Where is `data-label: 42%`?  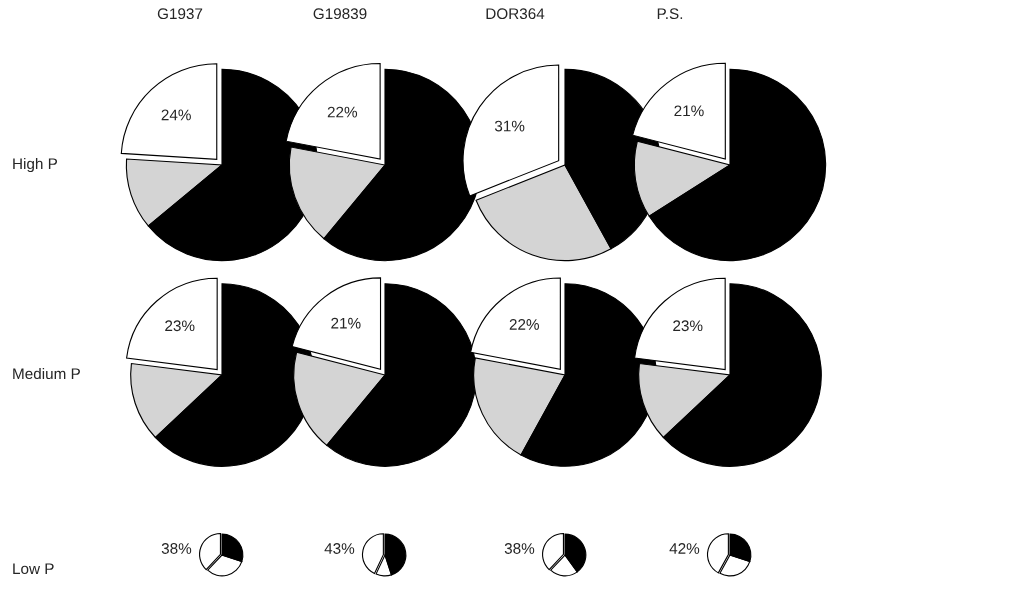 data-label: 42% is located at coordinates (684, 548).